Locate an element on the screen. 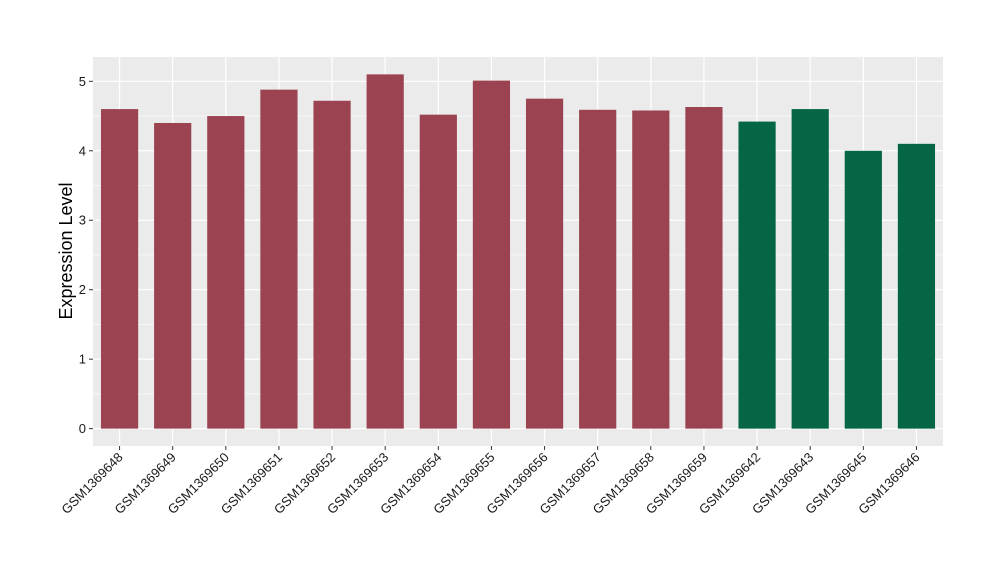 The width and height of the screenshot is (1000, 580). bar-GSM1369652 is located at coordinates (332, 264).